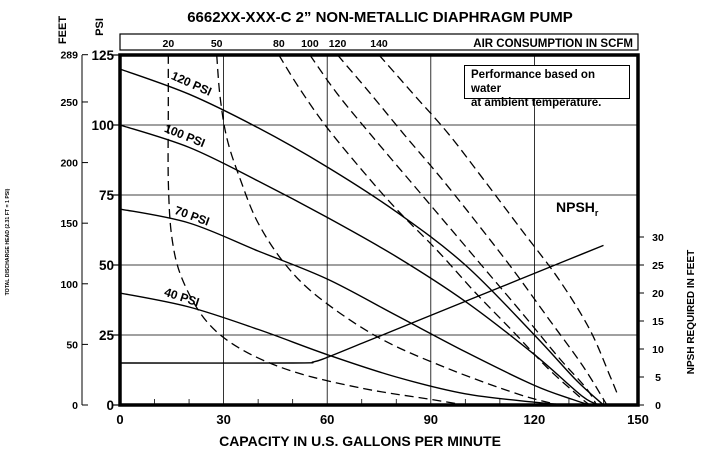  I want to click on top-tick-label-80: 80, so click(279, 44).